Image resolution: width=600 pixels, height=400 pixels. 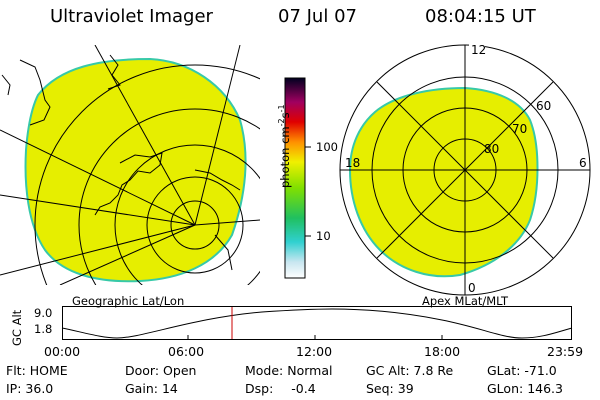 I want to click on lat-label-80: 80, so click(x=491, y=149).